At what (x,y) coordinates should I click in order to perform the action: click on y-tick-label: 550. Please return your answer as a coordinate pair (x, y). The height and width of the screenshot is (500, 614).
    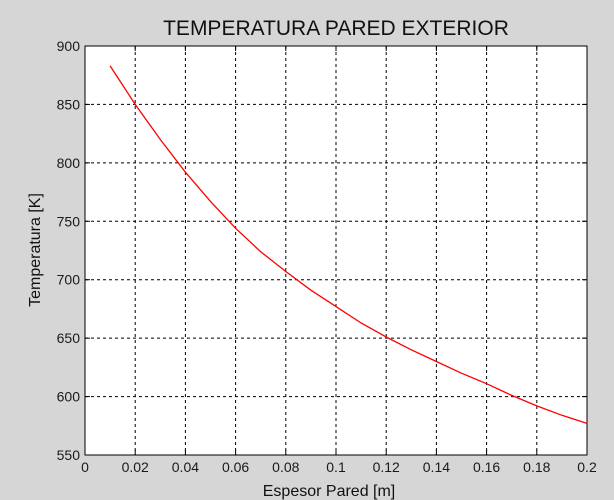
    Looking at the image, I should click on (69, 455).